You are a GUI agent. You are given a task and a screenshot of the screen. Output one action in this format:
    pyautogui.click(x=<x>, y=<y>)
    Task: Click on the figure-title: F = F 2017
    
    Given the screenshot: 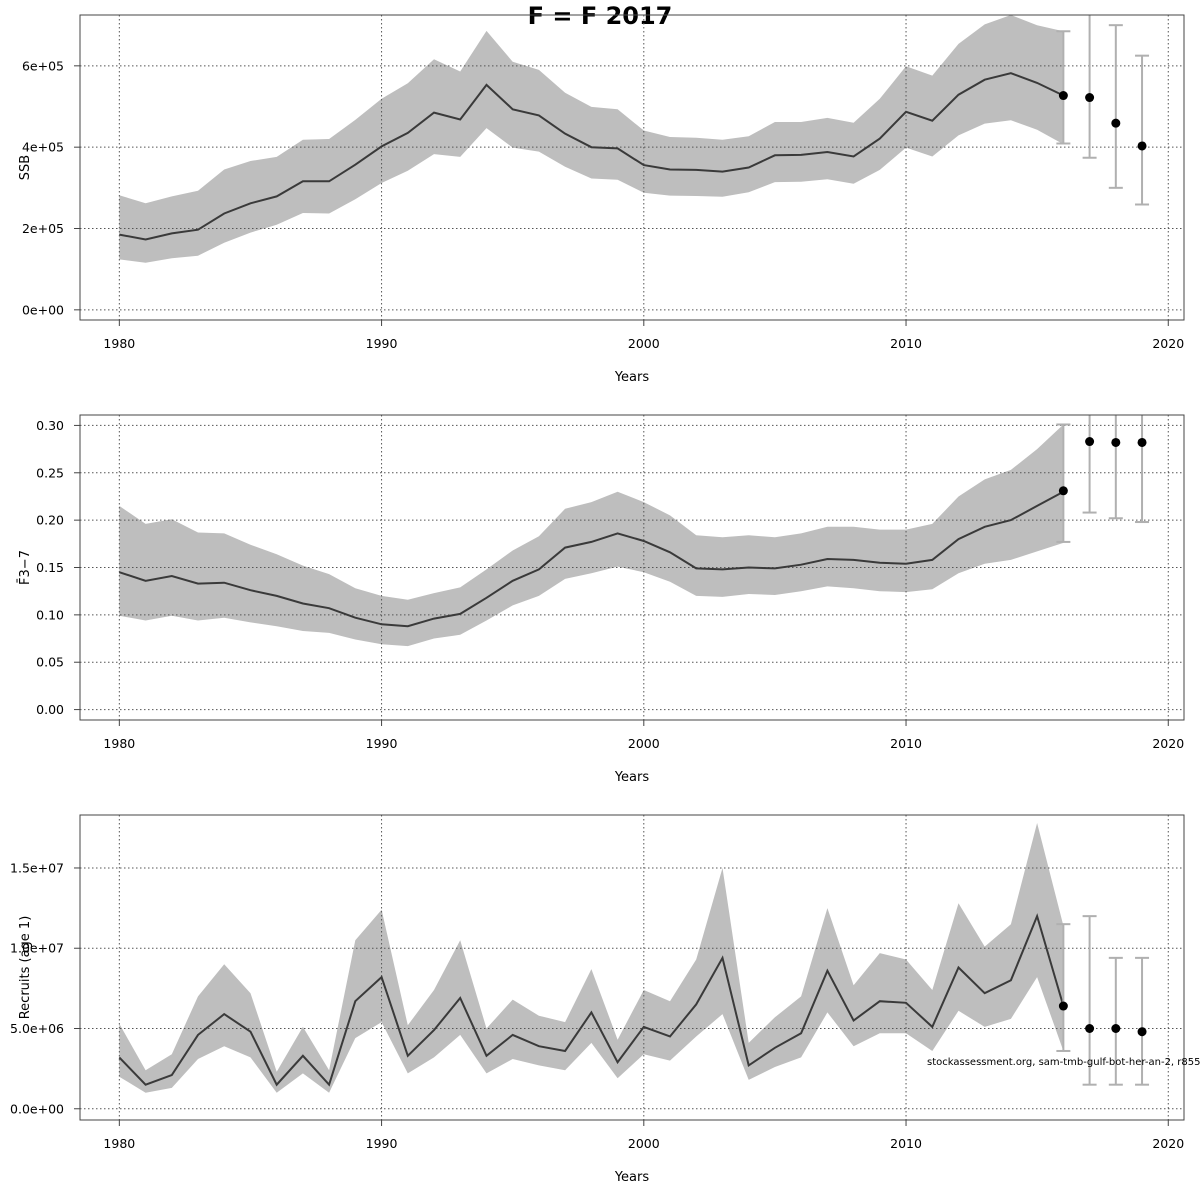 What is the action you would take?
    pyautogui.click(x=600, y=16)
    